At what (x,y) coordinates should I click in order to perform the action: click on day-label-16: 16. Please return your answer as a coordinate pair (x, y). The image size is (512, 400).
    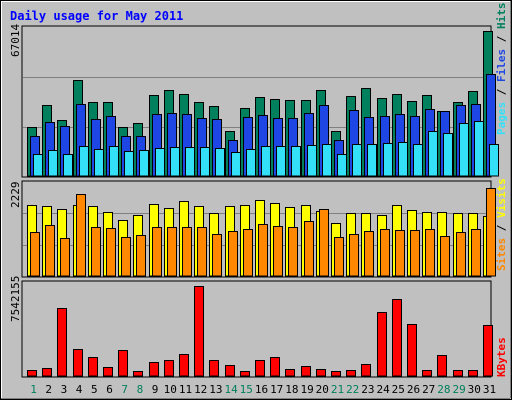
    Looking at the image, I should click on (261, 389).